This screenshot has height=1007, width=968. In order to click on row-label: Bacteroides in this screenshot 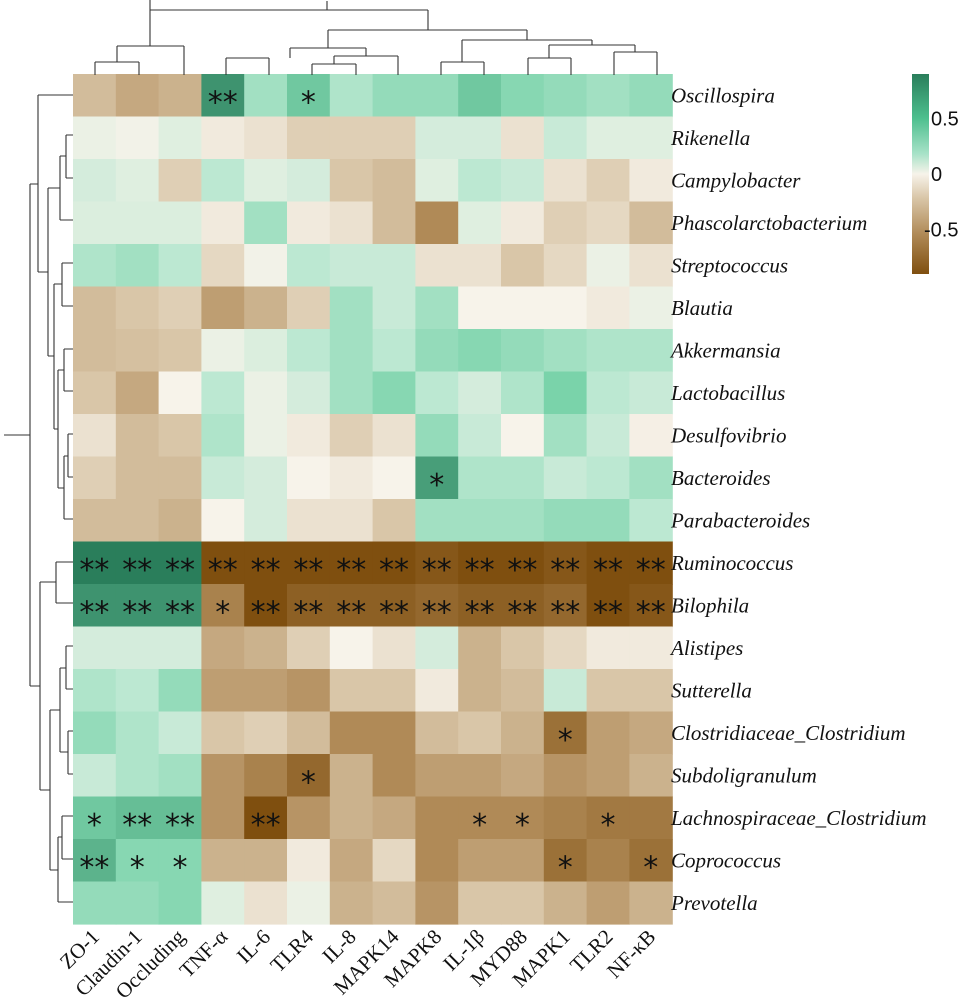, I will do `click(721, 478)`.